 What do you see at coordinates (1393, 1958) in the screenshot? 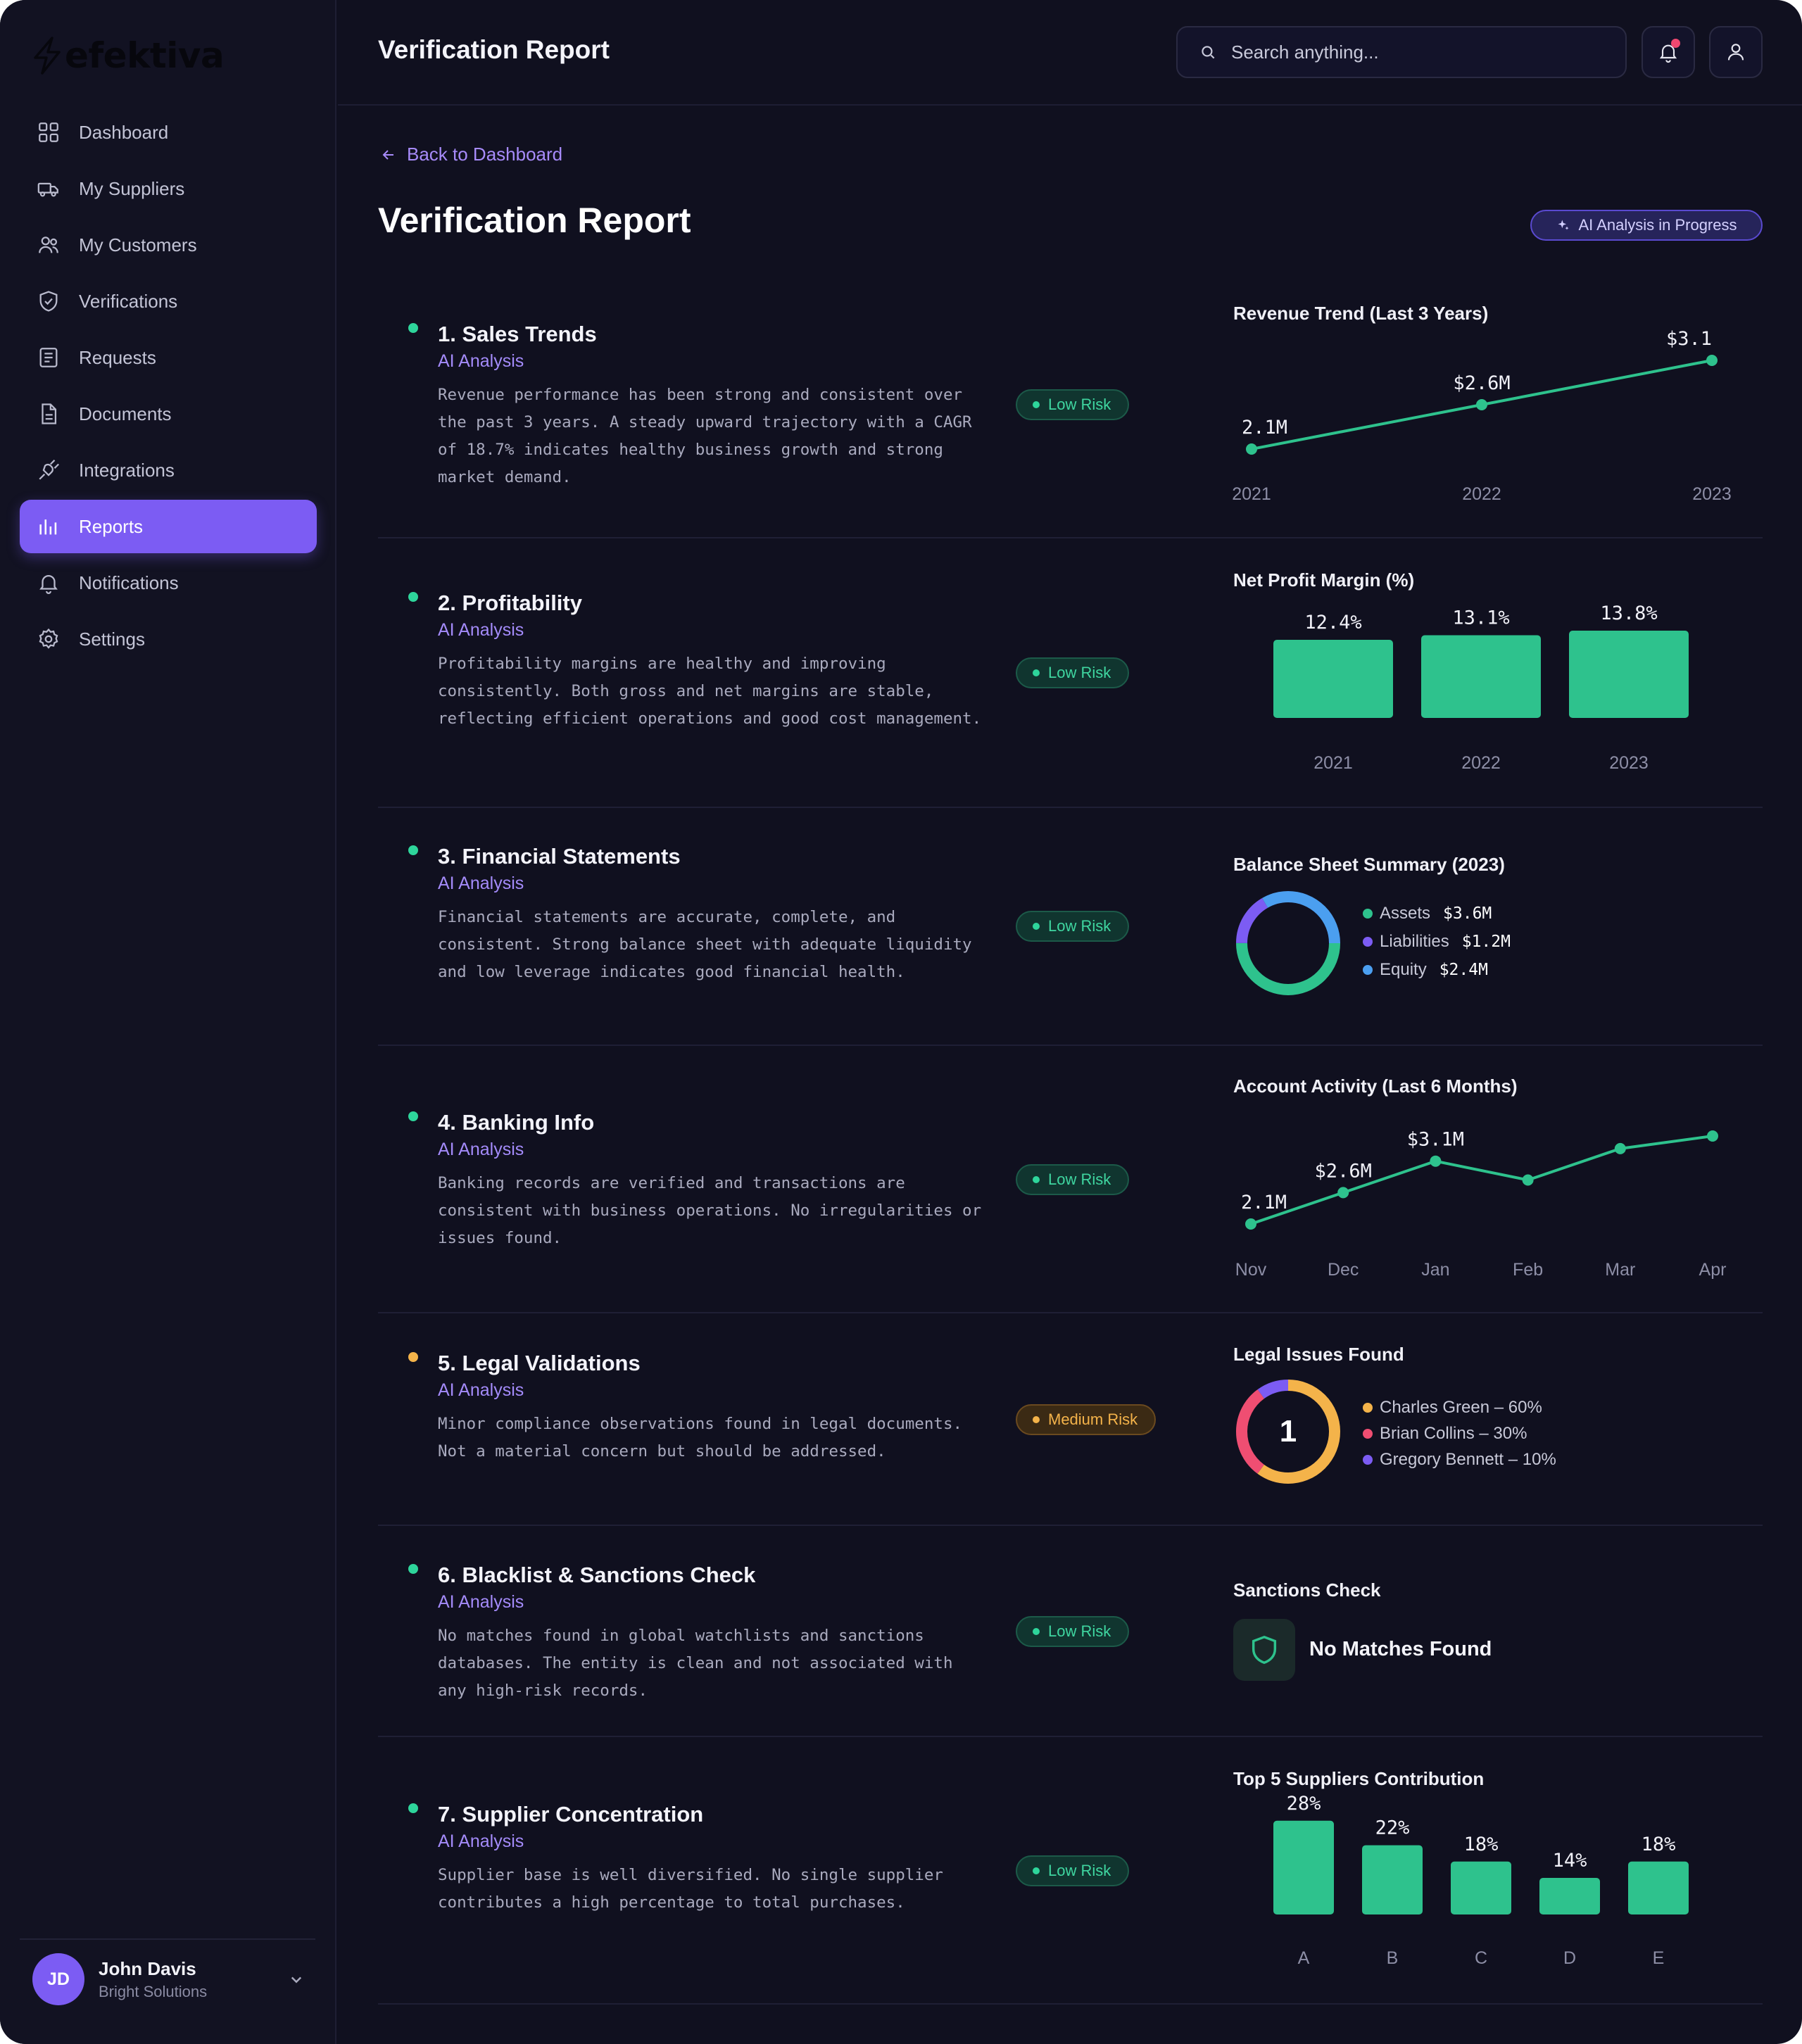
I see `x-tick-label: B` at bounding box center [1393, 1958].